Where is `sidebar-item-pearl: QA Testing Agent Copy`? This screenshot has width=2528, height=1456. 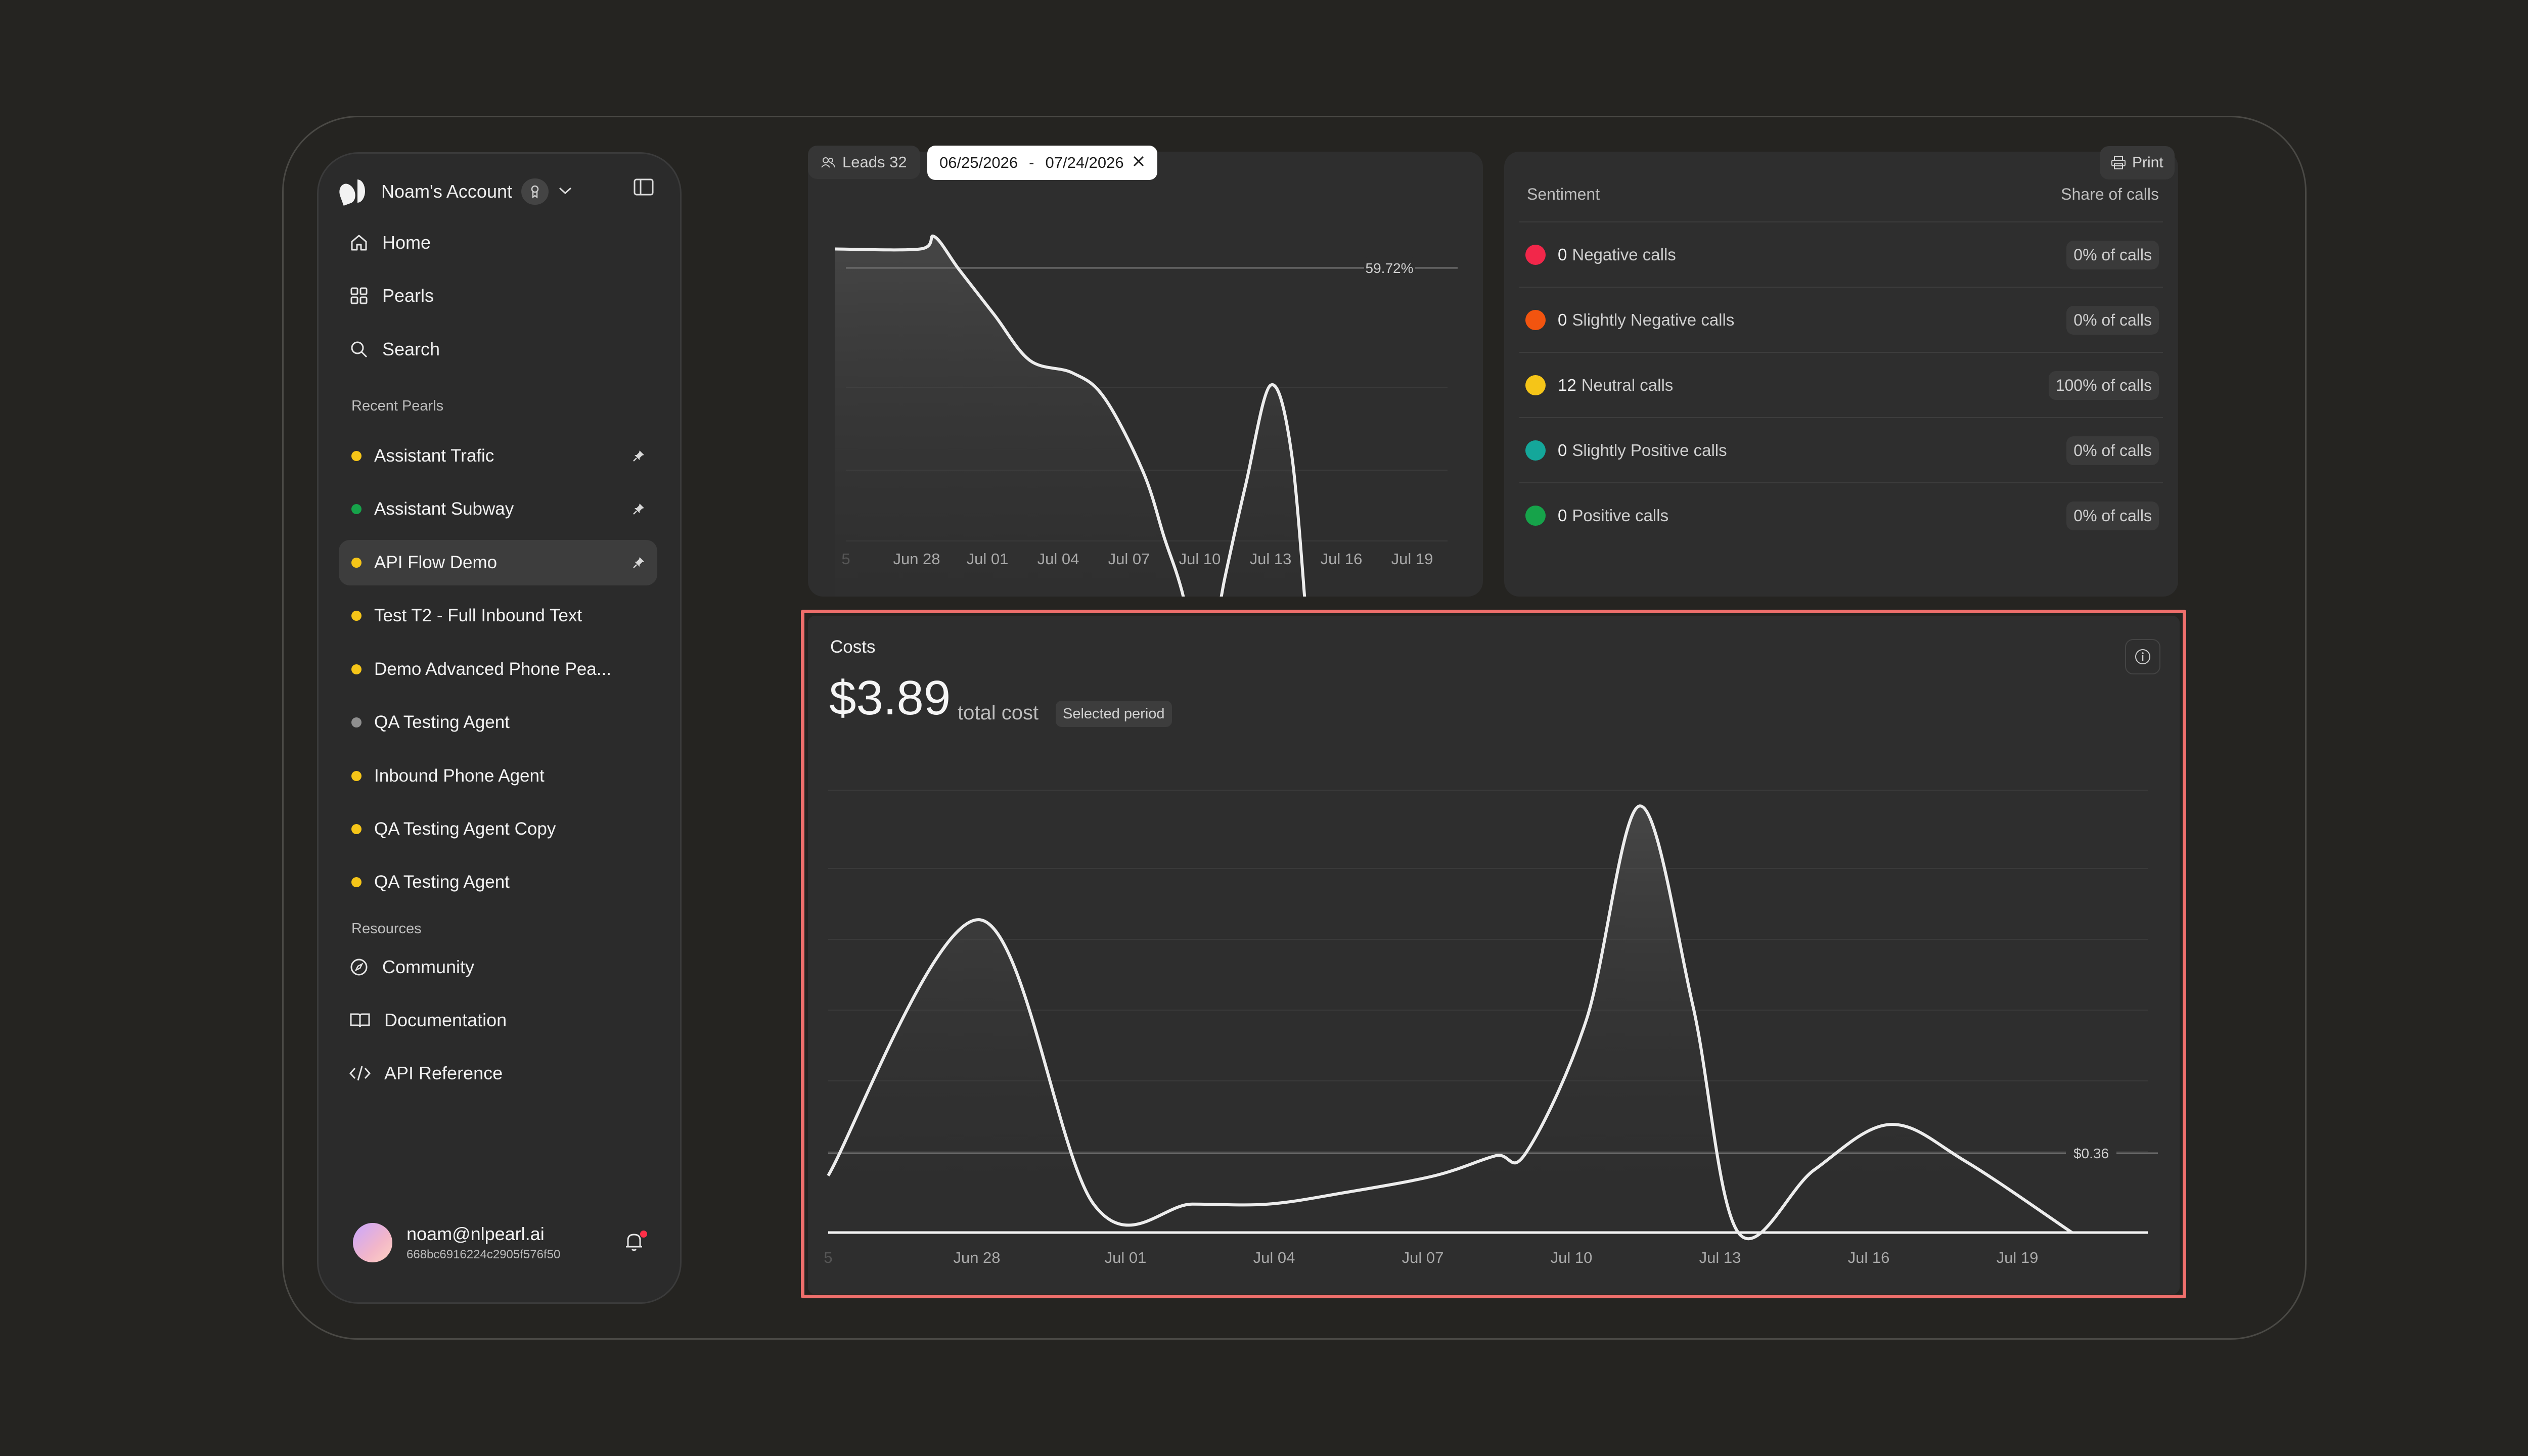
sidebar-item-pearl: QA Testing Agent Copy is located at coordinates (498, 829).